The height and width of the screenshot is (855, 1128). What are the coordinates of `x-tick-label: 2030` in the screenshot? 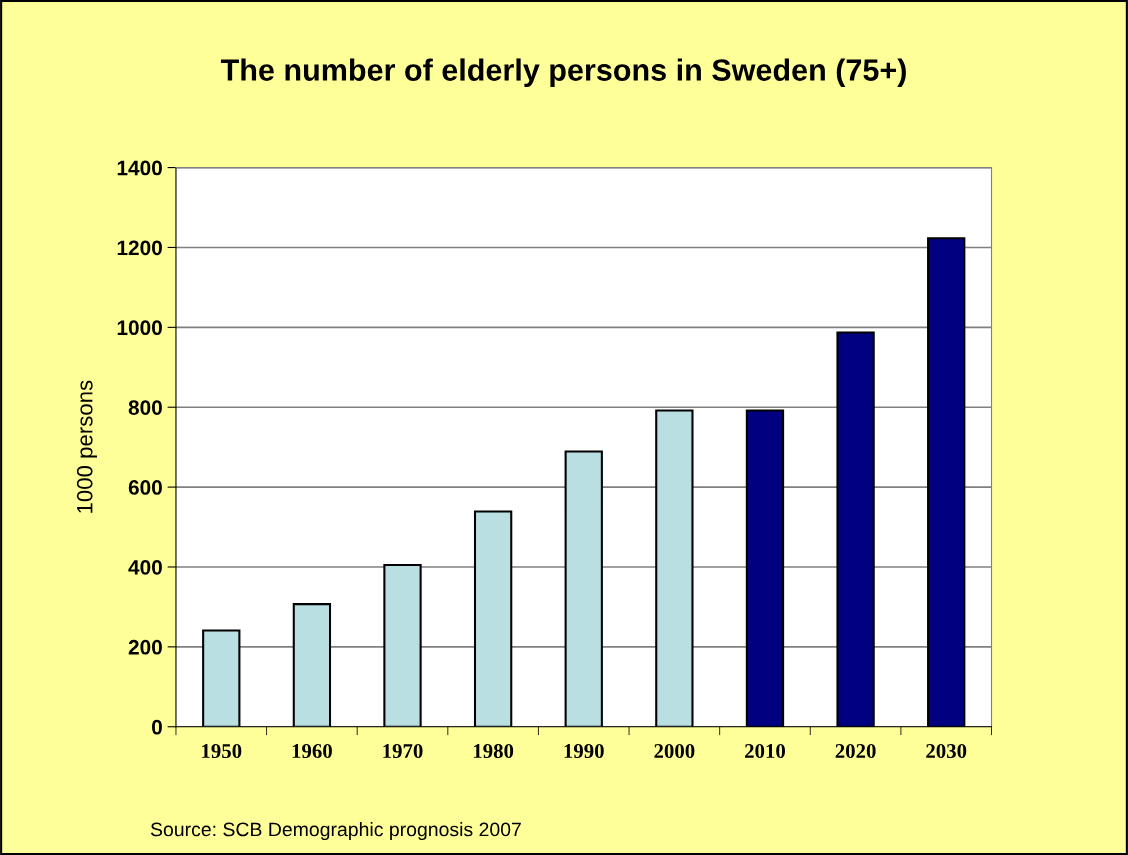 It's located at (946, 751).